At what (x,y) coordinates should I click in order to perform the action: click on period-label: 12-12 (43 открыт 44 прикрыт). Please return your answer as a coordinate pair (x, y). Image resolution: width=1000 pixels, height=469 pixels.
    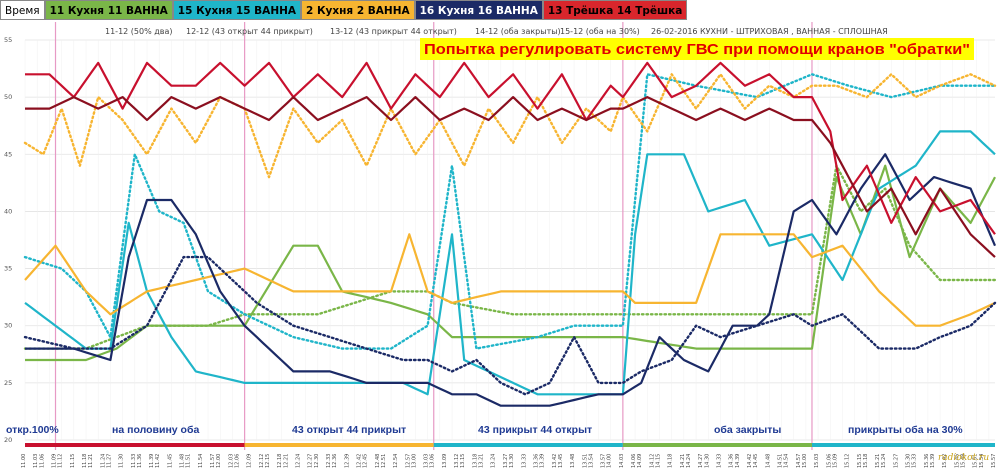
    Looking at the image, I should click on (249, 31).